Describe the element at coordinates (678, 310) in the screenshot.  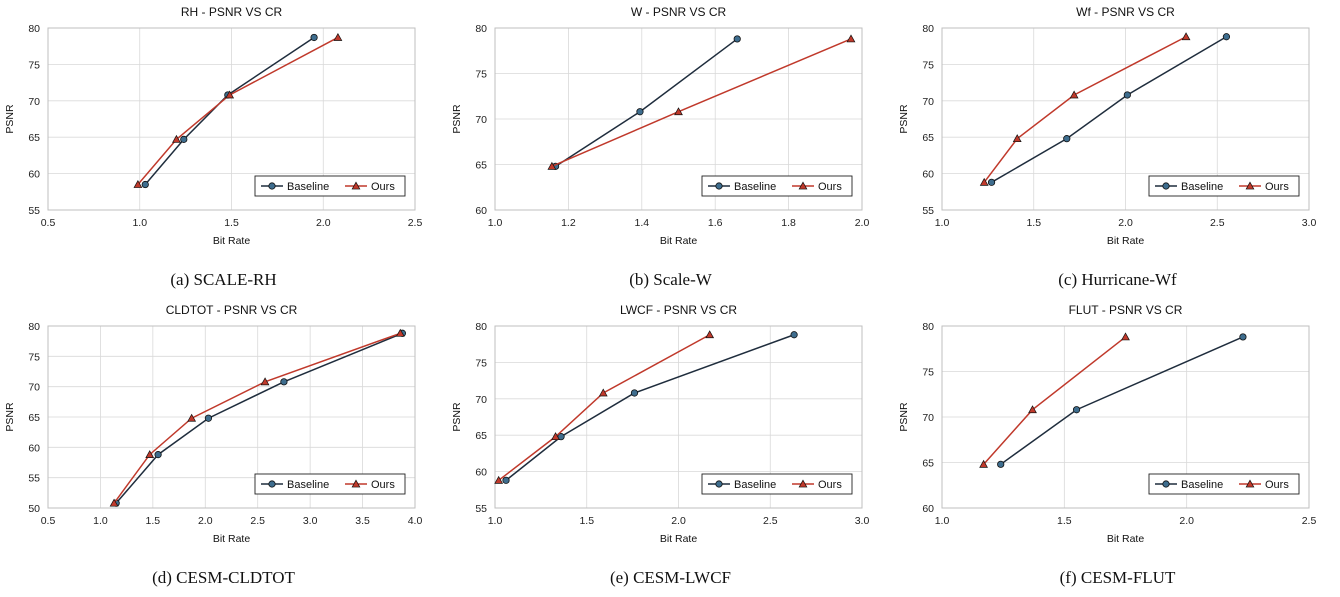
I see `chart-title: LWCF - PSNR VS CR` at that location.